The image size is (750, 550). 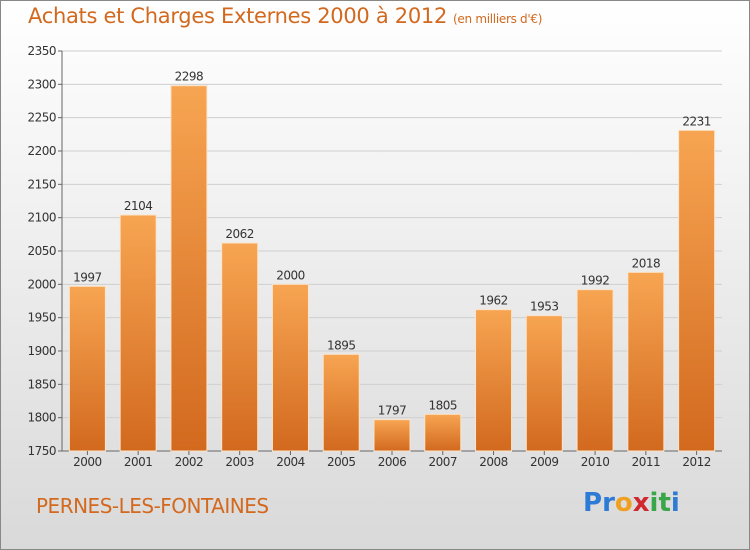 What do you see at coordinates (239, 462) in the screenshot?
I see `x-tick-label: 2003` at bounding box center [239, 462].